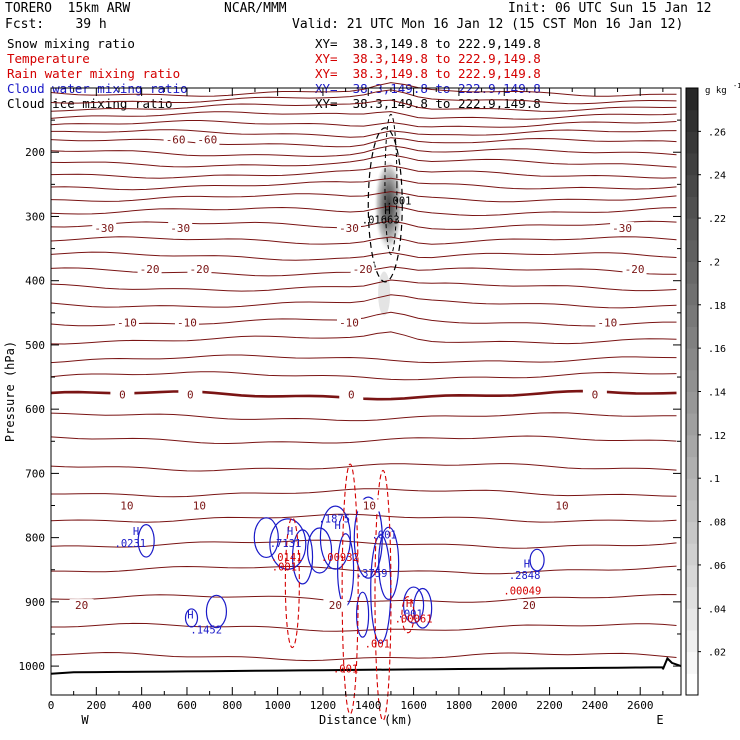  Describe the element at coordinates (398, 201) in the screenshot. I see `extremum-label: .001` at that location.